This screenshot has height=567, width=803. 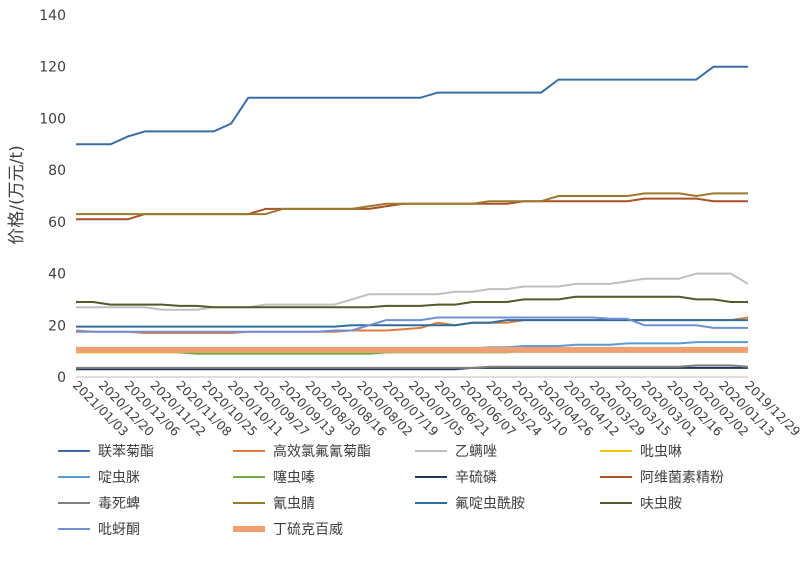 I want to click on legend-label: 毒死蜱, so click(x=119, y=504).